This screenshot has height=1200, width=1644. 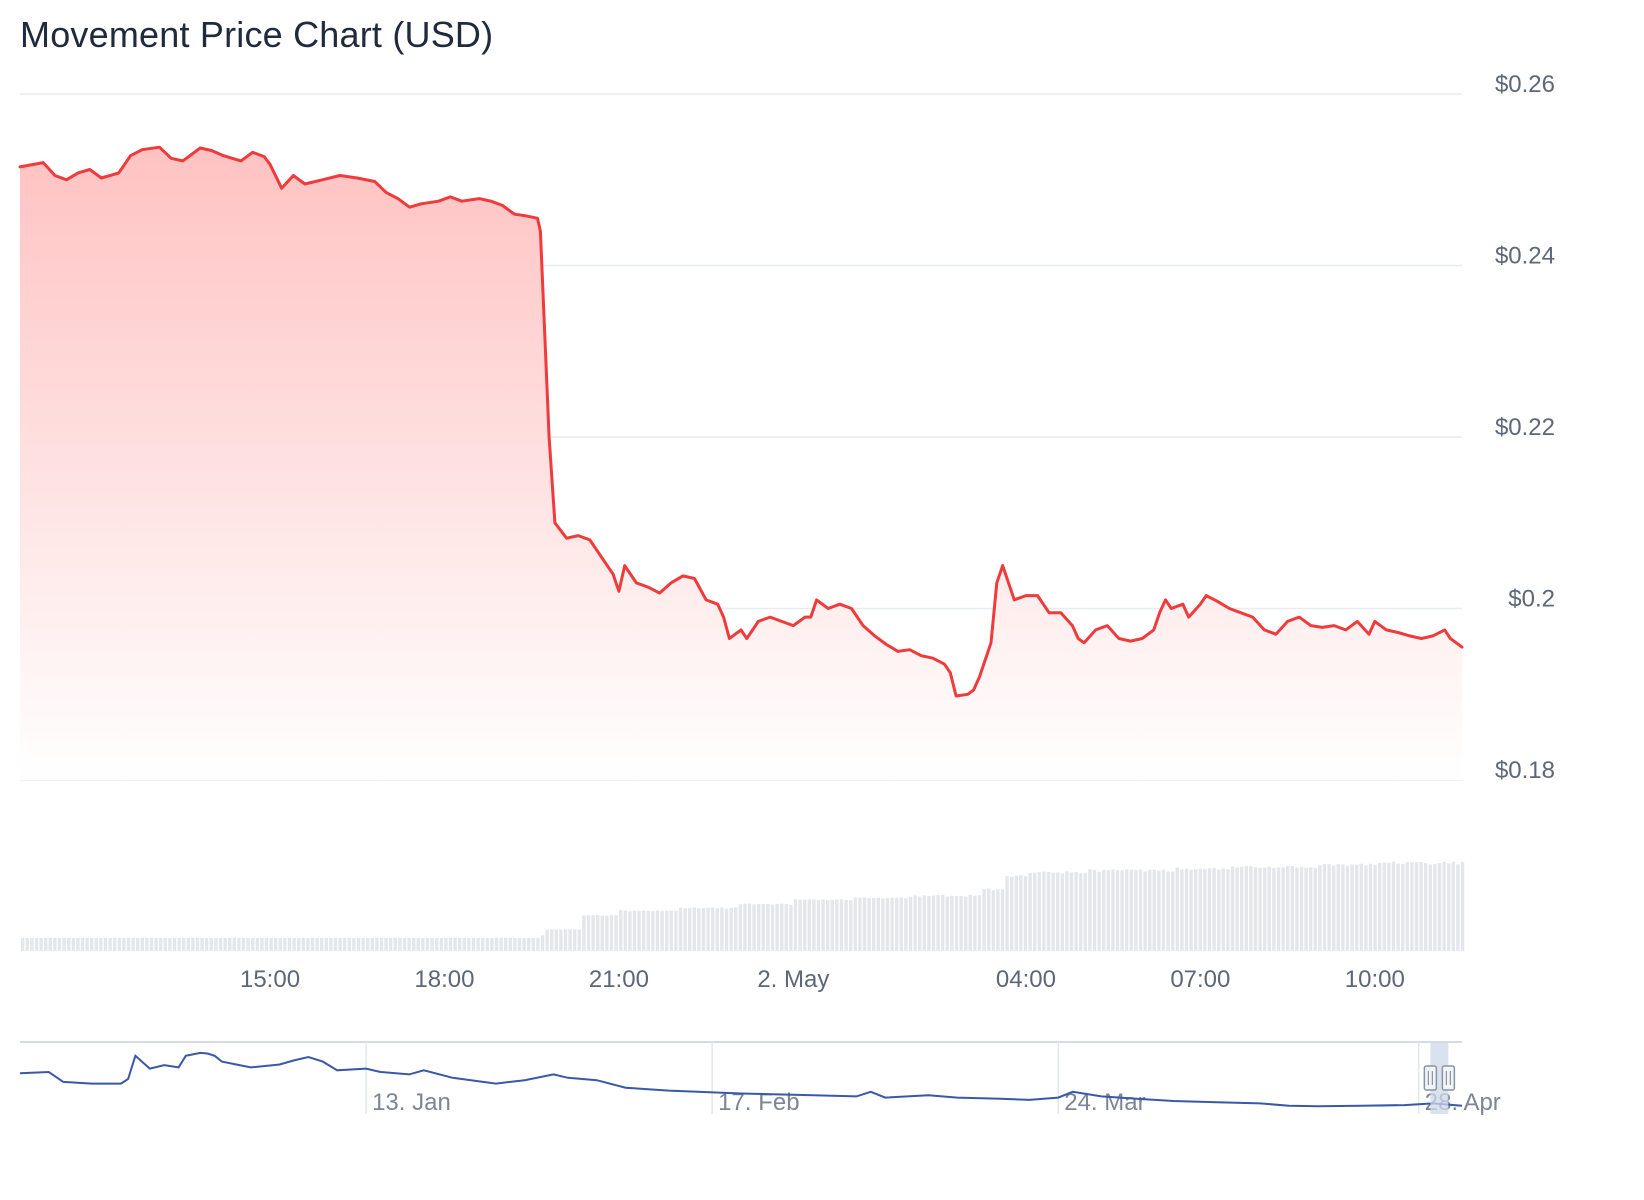 What do you see at coordinates (760, 1078) in the screenshot?
I see `navigator: 13. Jan 17. Feb 24. Mar 28. Apr` at bounding box center [760, 1078].